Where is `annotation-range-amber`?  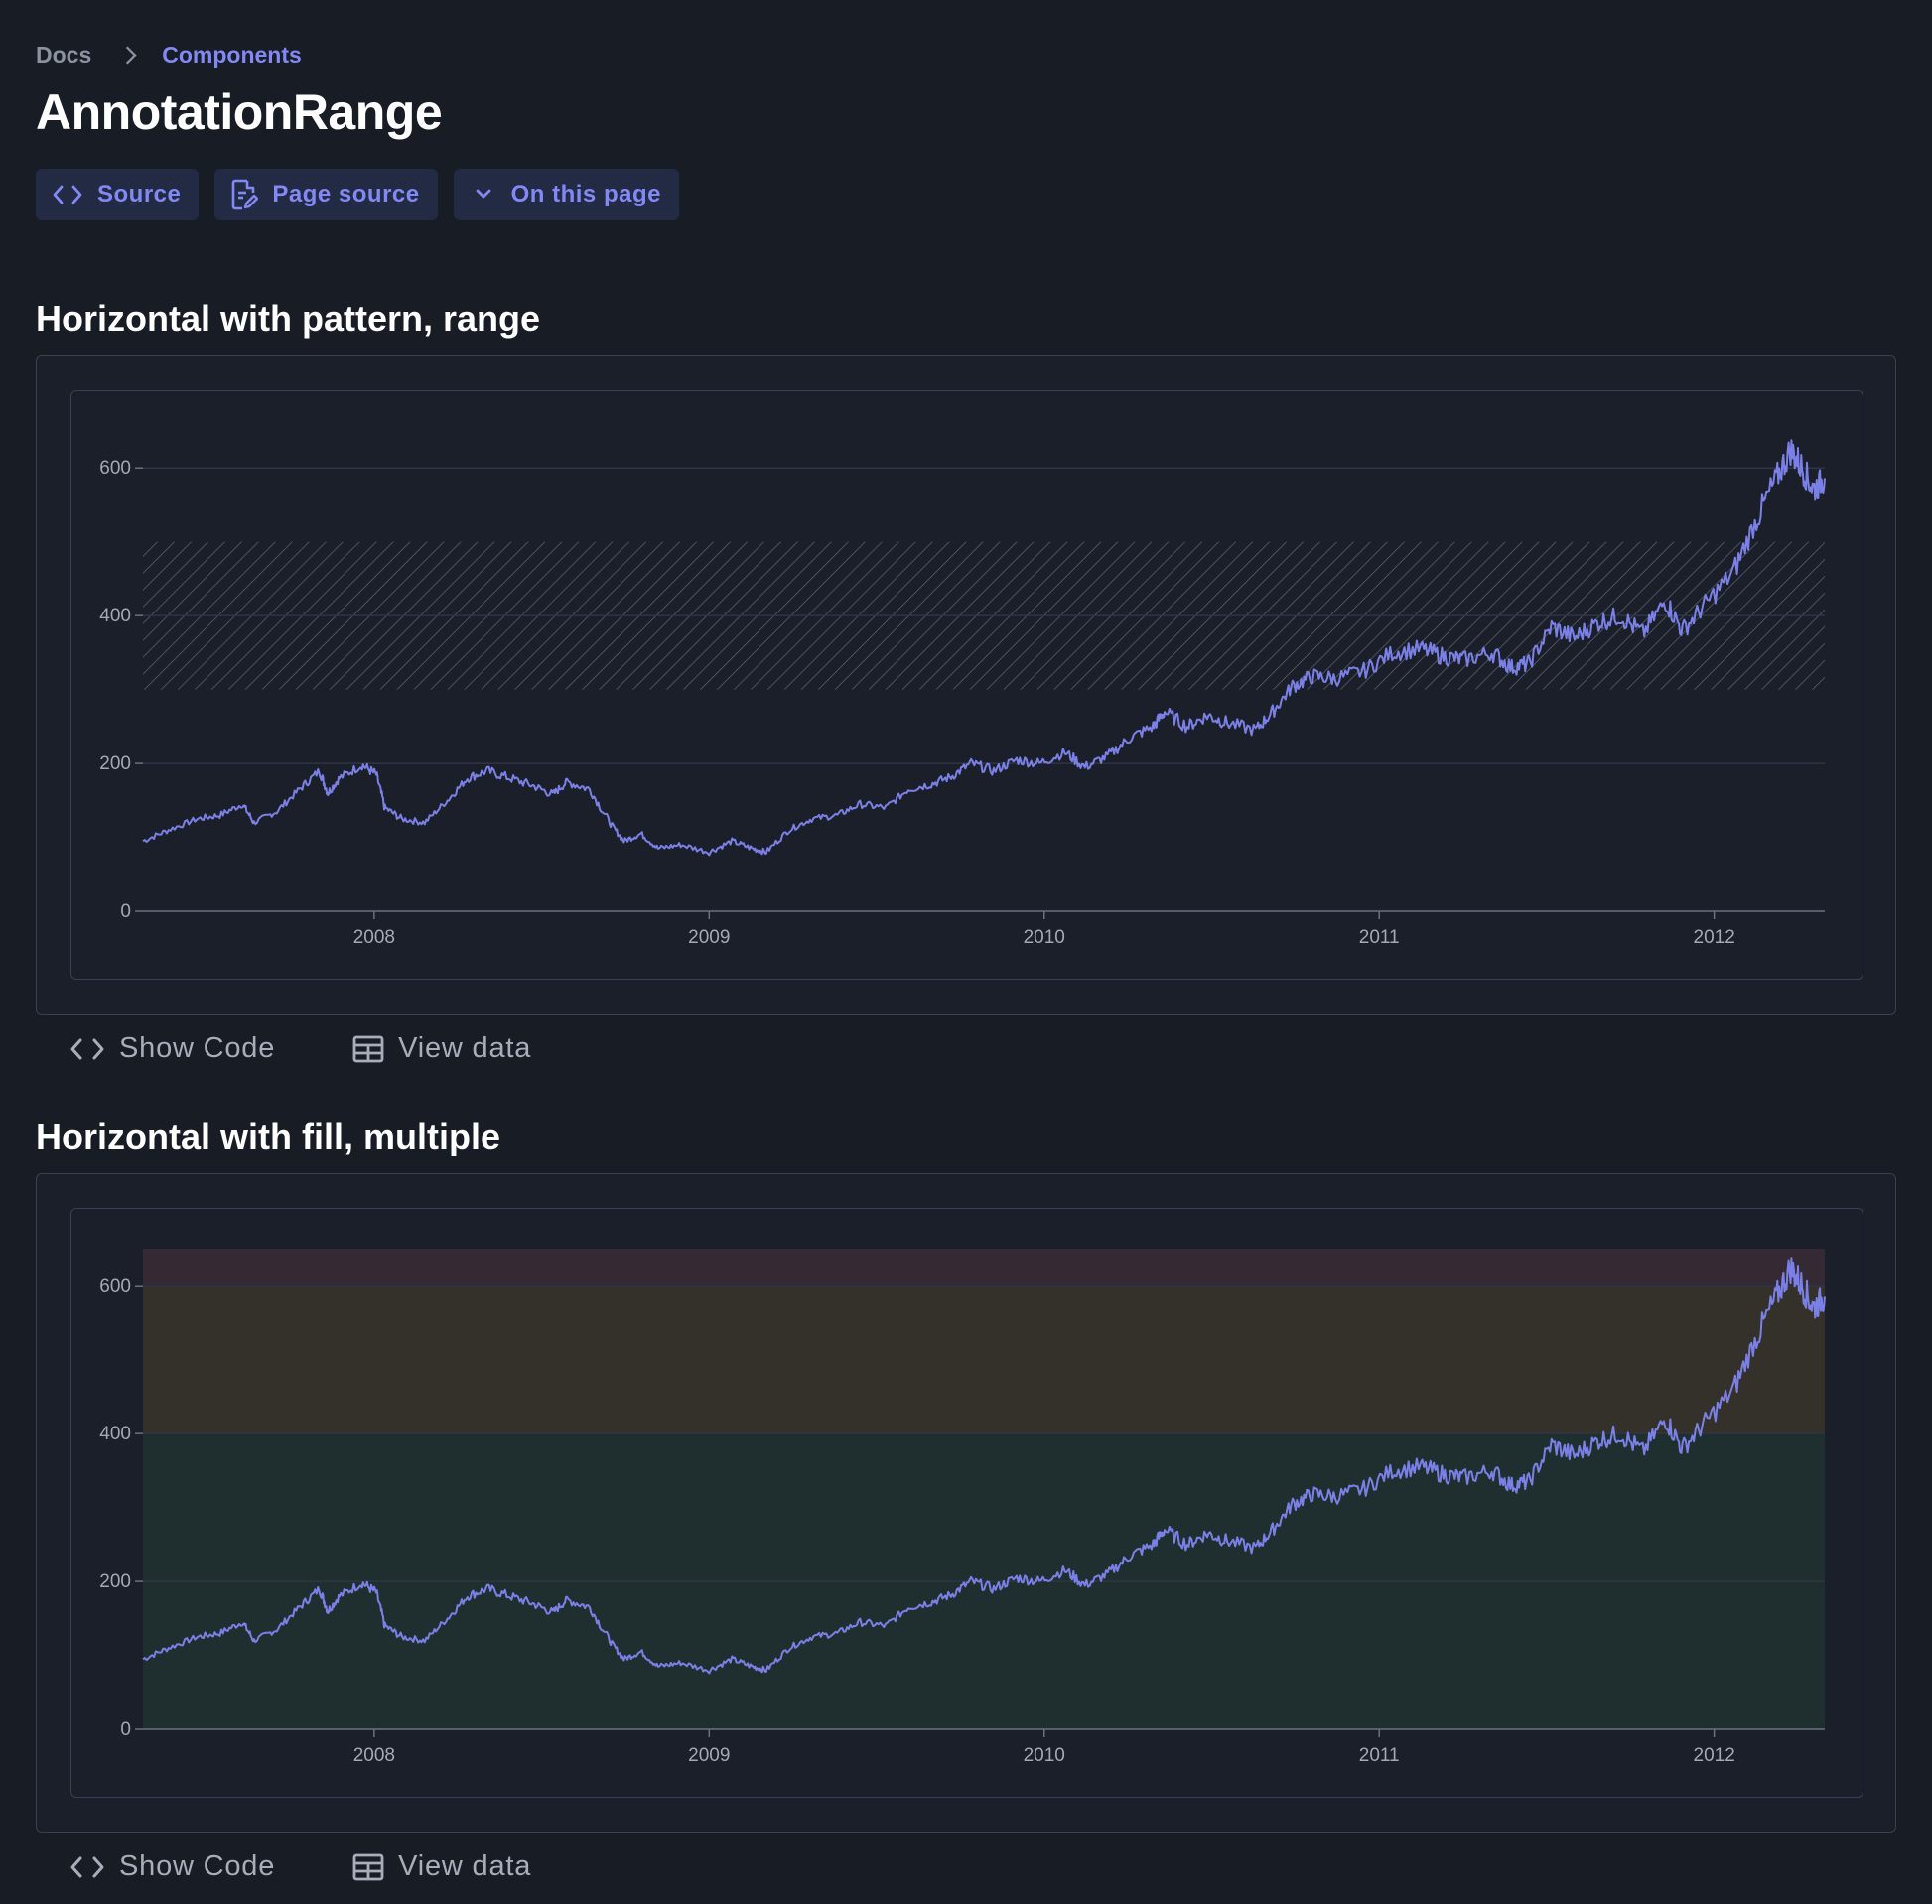 annotation-range-amber is located at coordinates (984, 1360).